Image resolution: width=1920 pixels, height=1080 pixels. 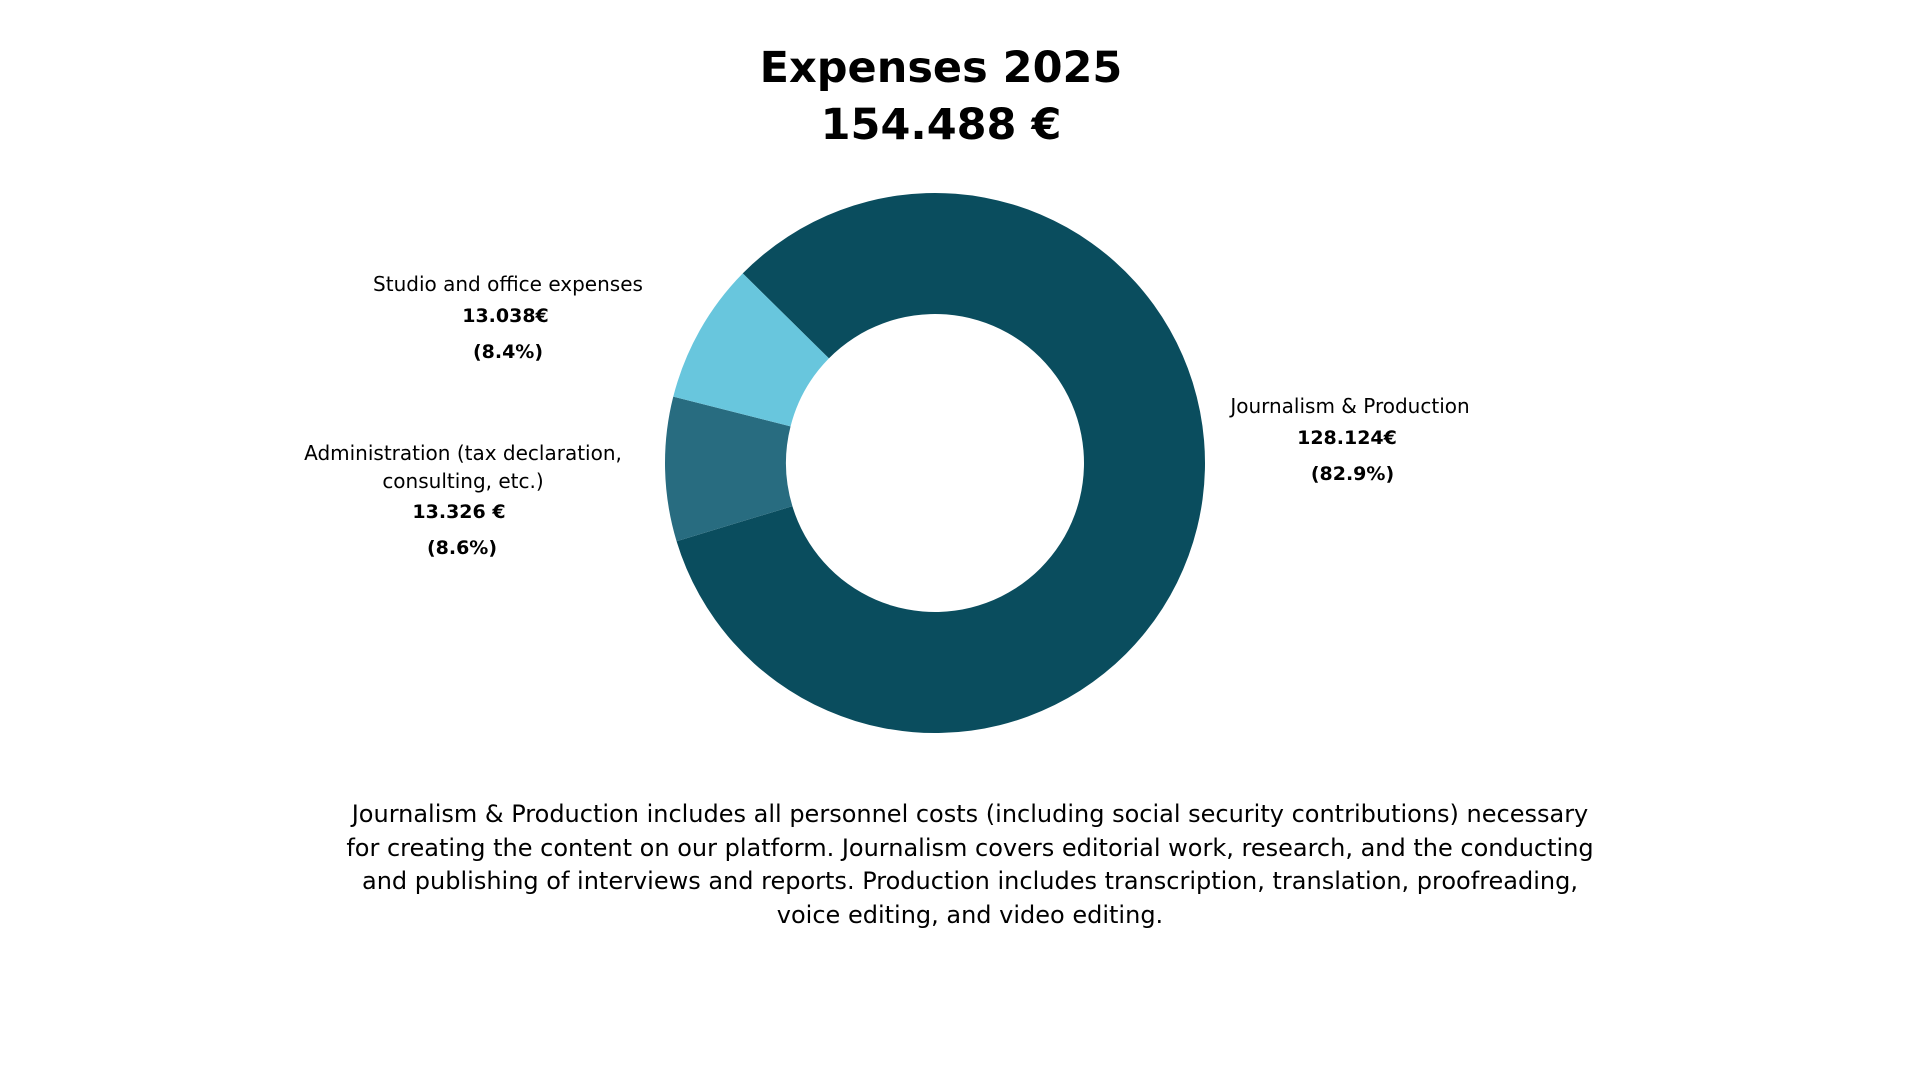 I want to click on donut-slice-journalism, so click(x=941, y=463).